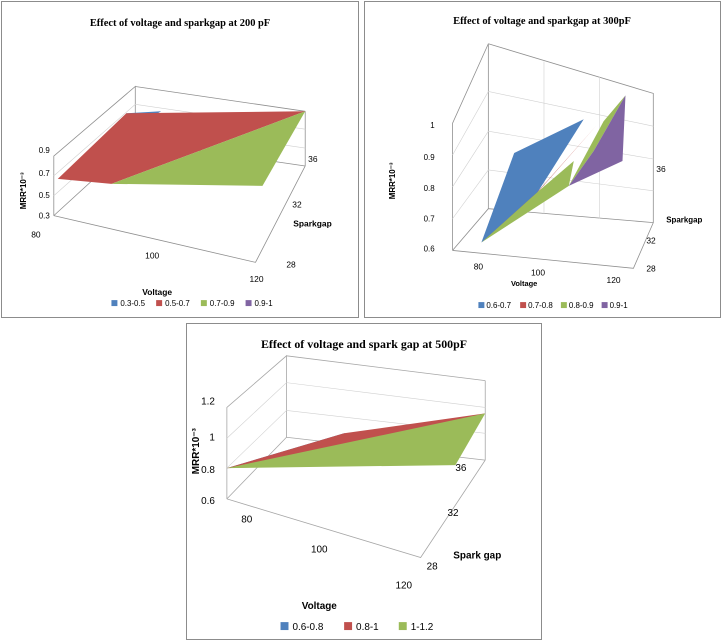 This screenshot has width=723, height=642. I want to click on legend: 0.6-0.8 0.8-1 1-1.2, so click(357, 627).